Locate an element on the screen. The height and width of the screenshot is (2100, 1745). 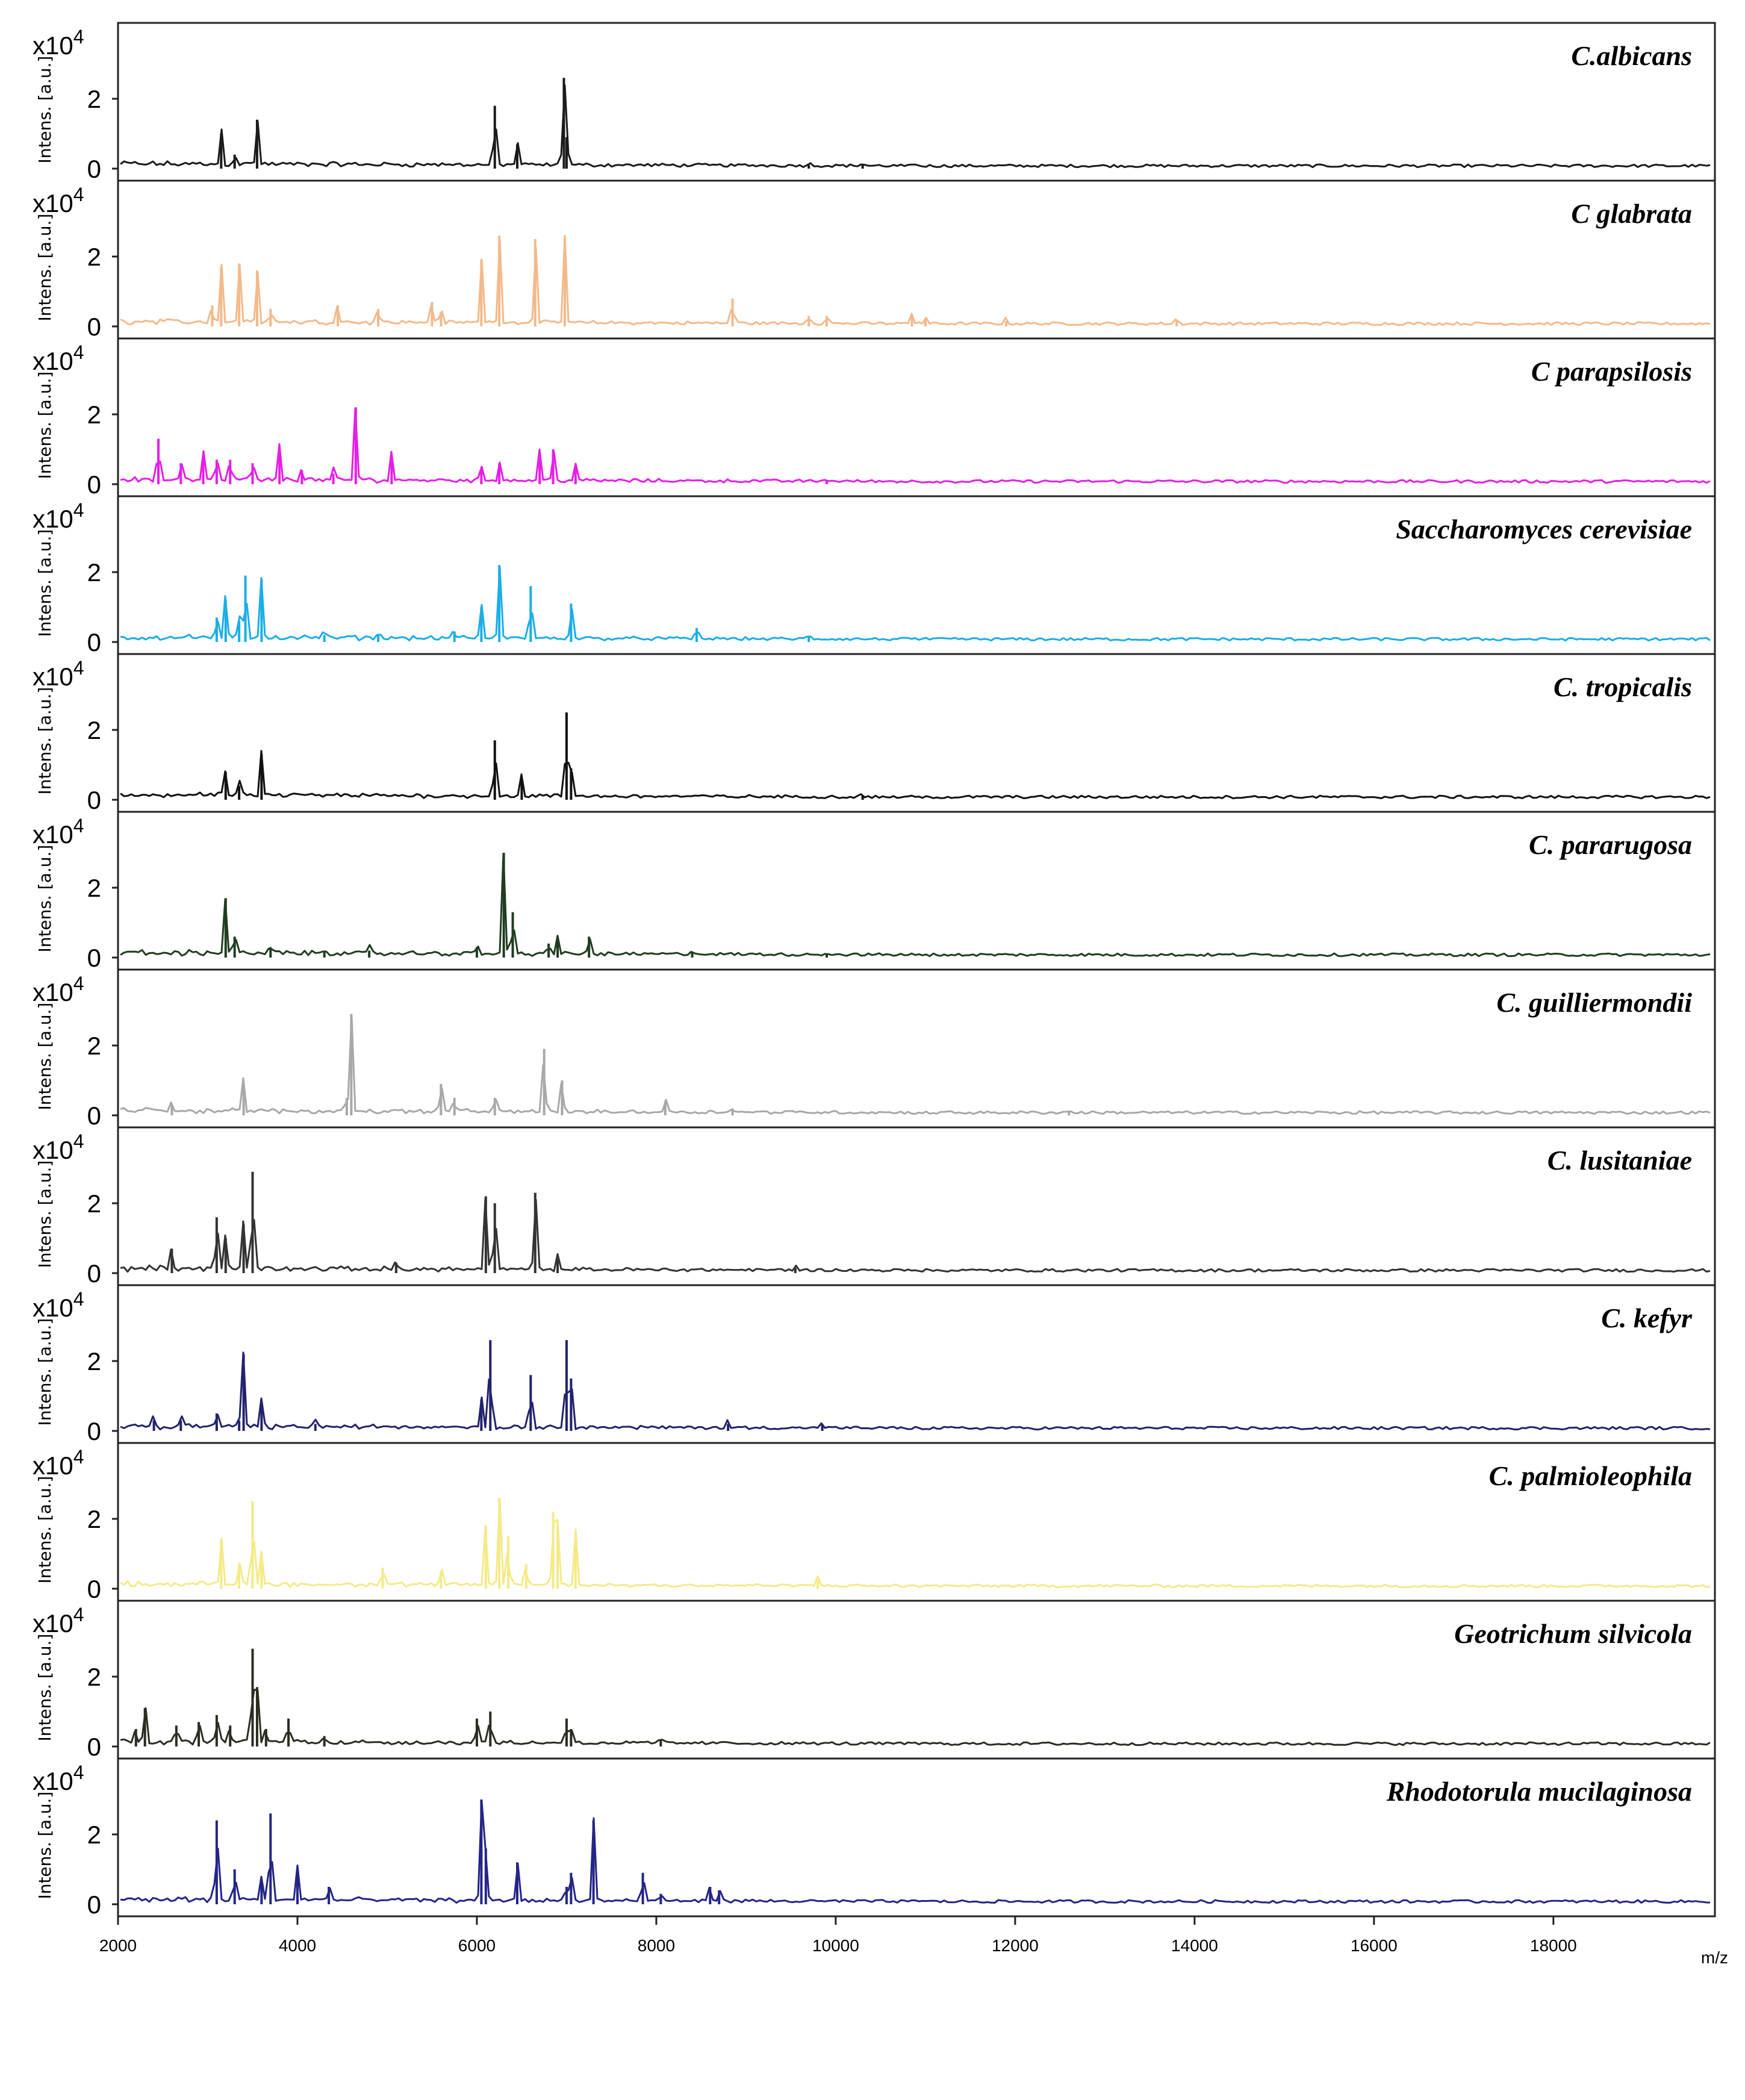
species-label: C. kefyr is located at coordinates (1647, 1318).